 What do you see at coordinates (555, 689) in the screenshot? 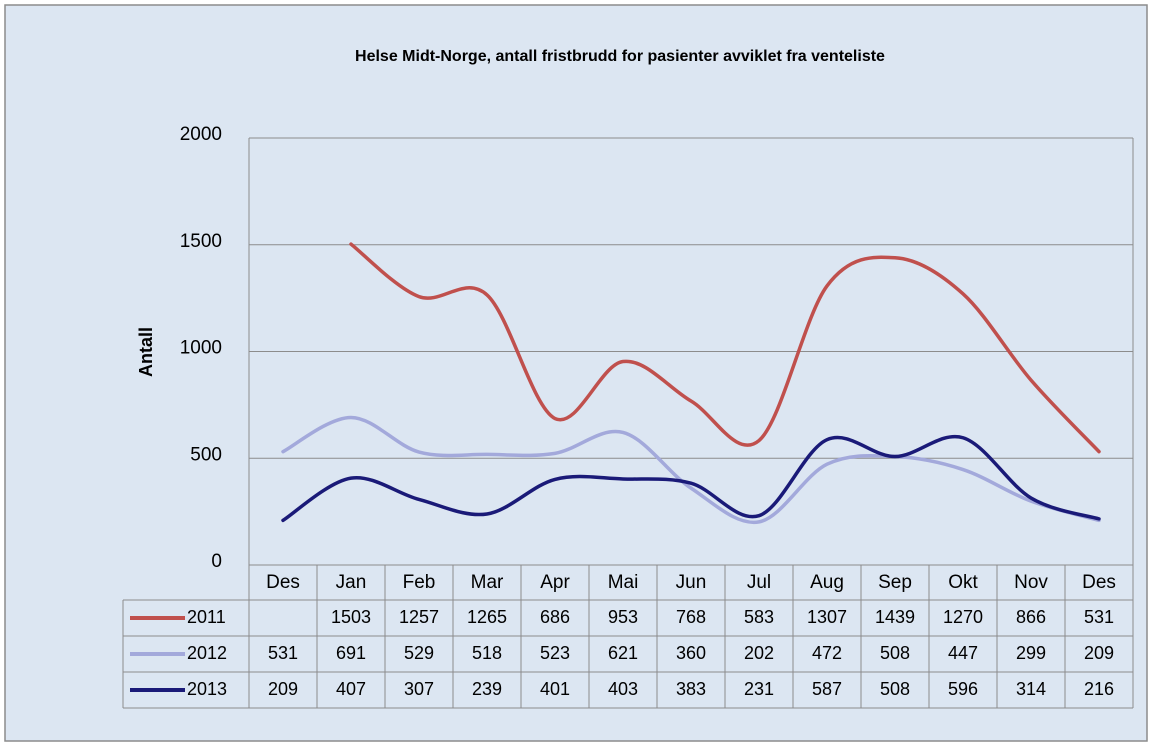
I see `table-value: 401` at bounding box center [555, 689].